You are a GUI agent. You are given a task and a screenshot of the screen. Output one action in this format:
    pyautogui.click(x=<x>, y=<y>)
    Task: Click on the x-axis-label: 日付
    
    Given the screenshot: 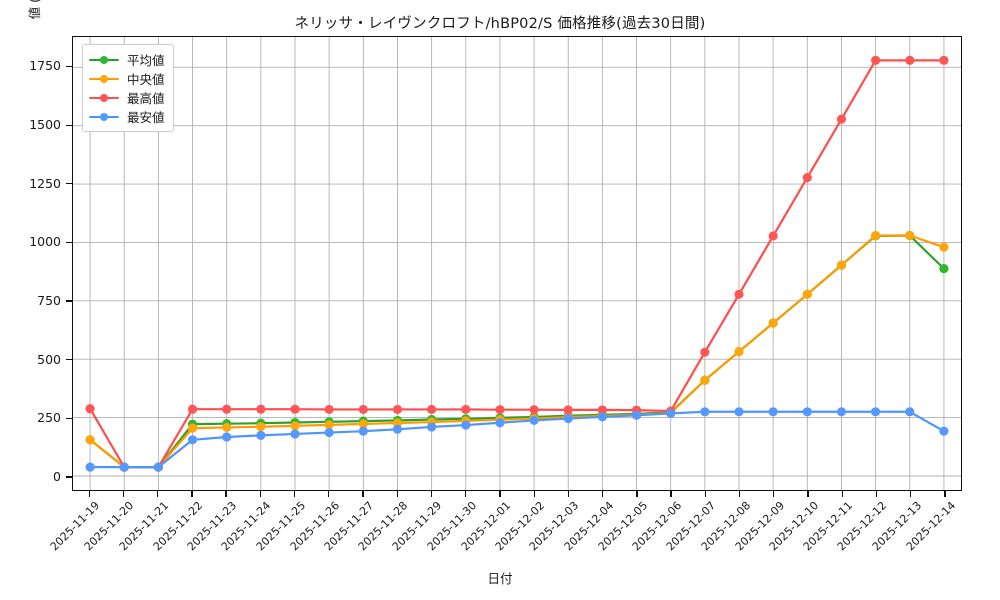 What is the action you would take?
    pyautogui.click(x=500, y=578)
    